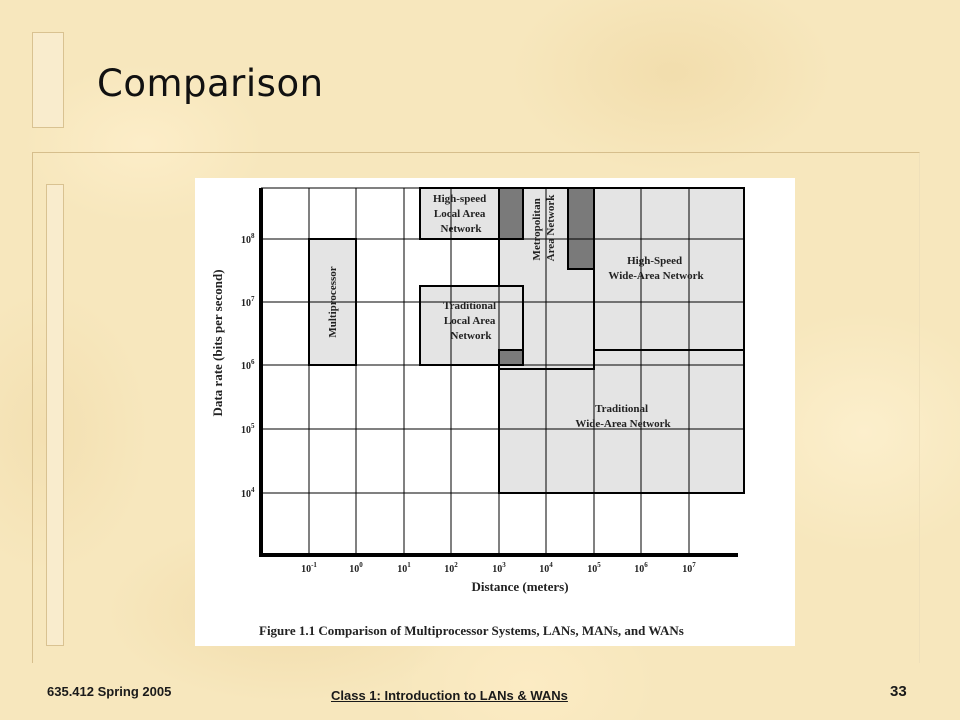 This screenshot has height=720, width=960. I want to click on y-tick-1e4: 10⁴, so click(248, 493).